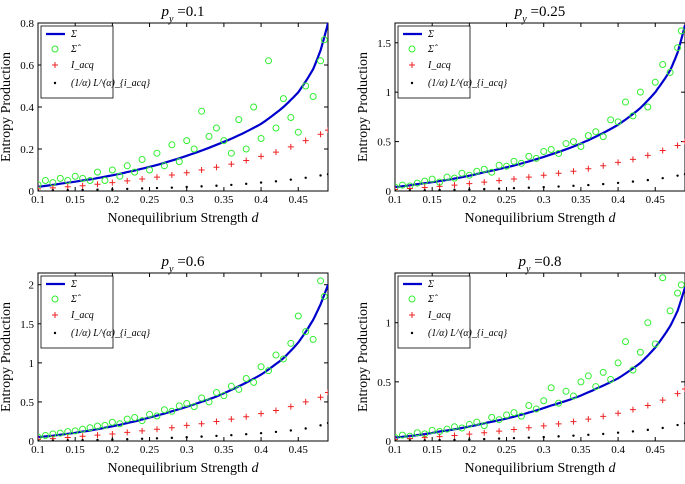 This screenshot has height=484, width=685. What do you see at coordinates (430, 284) in the screenshot?
I see `legend-label: Σ` at bounding box center [430, 284].